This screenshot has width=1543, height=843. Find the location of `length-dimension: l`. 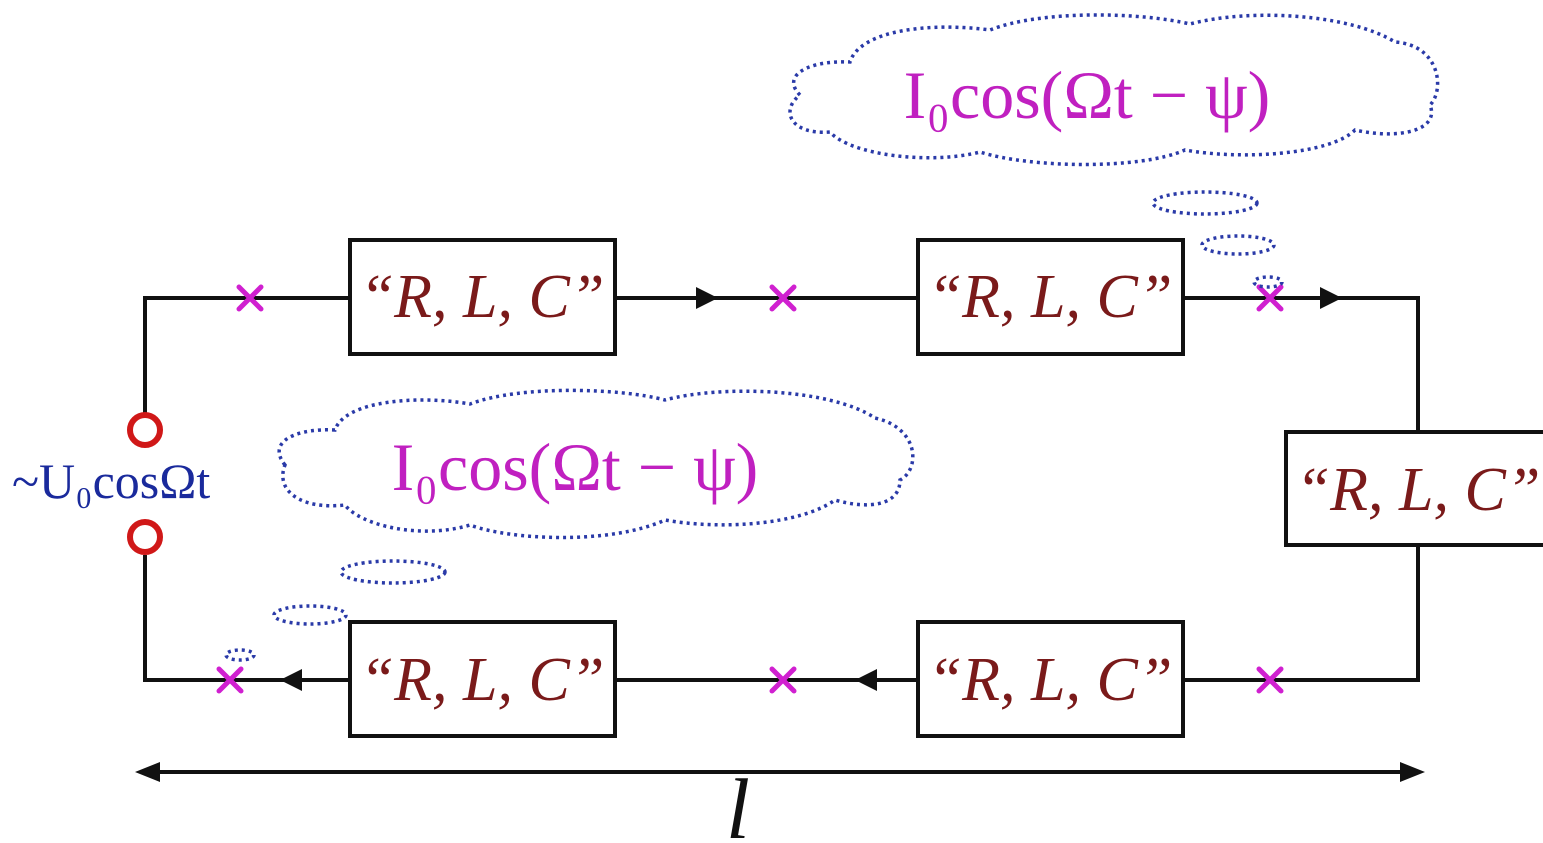

length-dimension: l is located at coordinates (780, 802).